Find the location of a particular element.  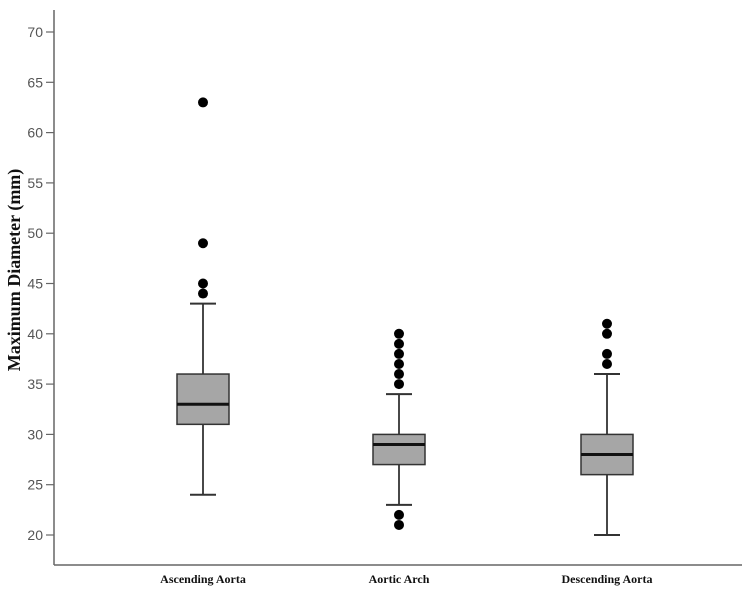

y-tick-label: 40 is located at coordinates (35, 334).